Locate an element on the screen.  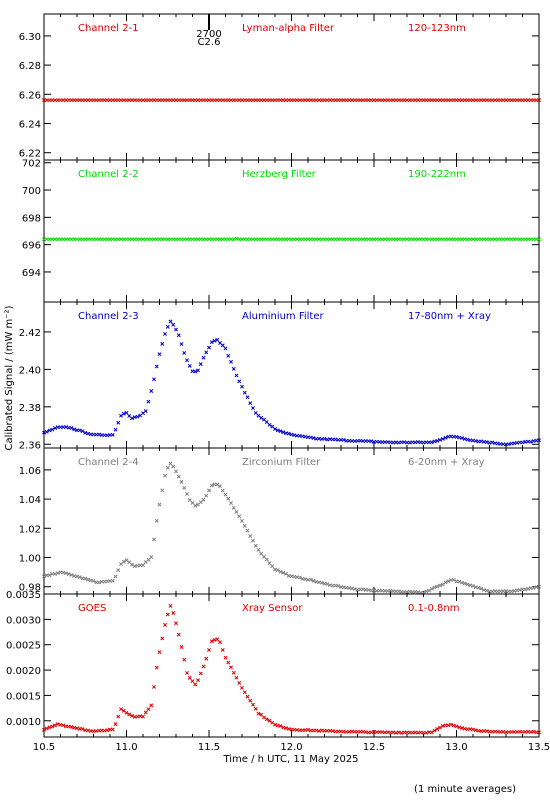
footnote: (1 minute averages) is located at coordinates (465, 789).